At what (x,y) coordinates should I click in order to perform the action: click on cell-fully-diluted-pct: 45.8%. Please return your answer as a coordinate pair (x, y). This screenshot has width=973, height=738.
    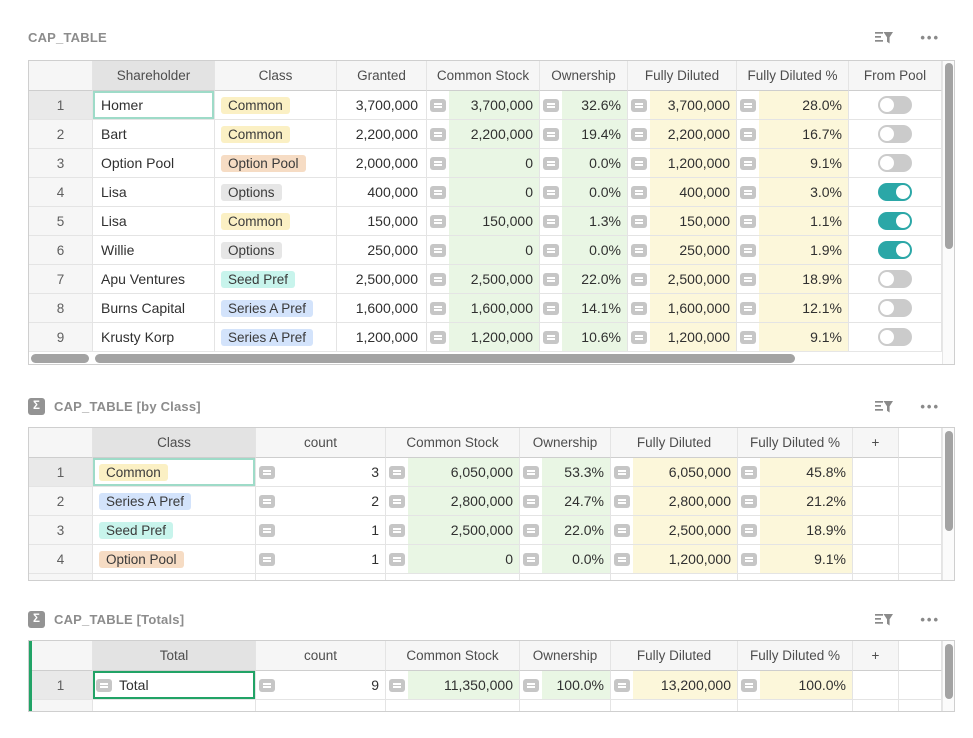
    Looking at the image, I should click on (795, 472).